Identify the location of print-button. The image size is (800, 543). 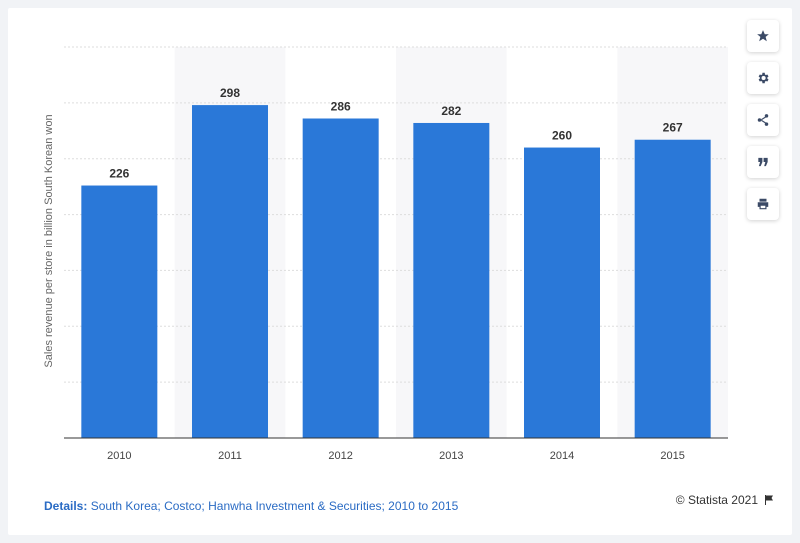
(763, 204).